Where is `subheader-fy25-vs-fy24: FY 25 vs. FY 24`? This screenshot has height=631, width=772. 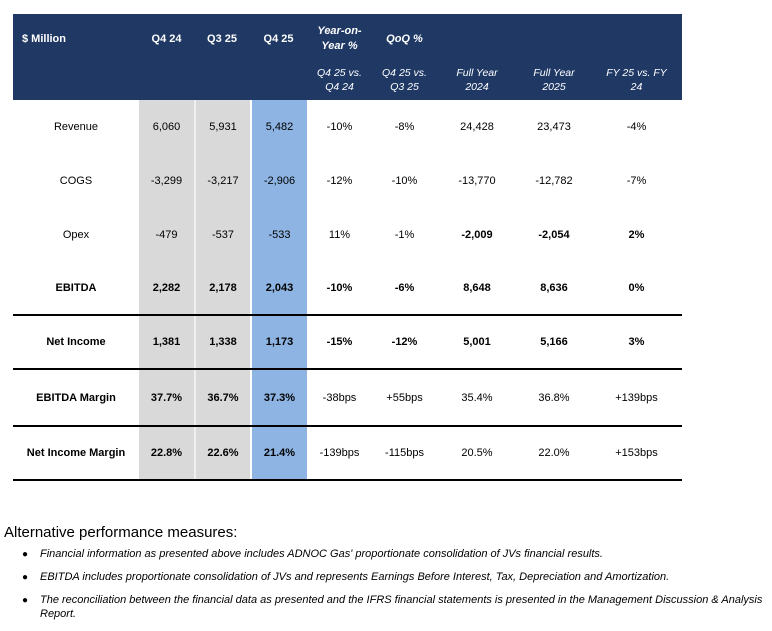
subheader-fy25-vs-fy24: FY 25 vs. FY 24 is located at coordinates (636, 82).